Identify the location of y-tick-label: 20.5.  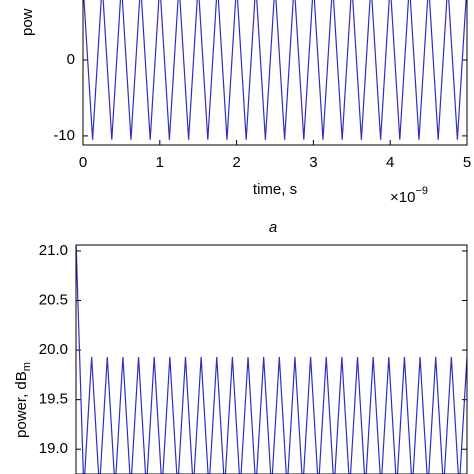
(53, 299).